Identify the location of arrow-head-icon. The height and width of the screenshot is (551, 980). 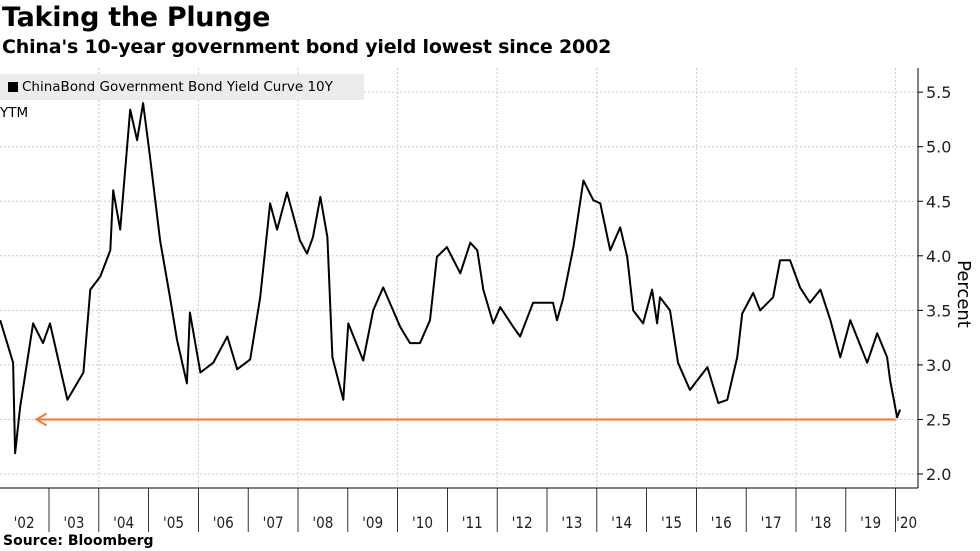
(41, 419).